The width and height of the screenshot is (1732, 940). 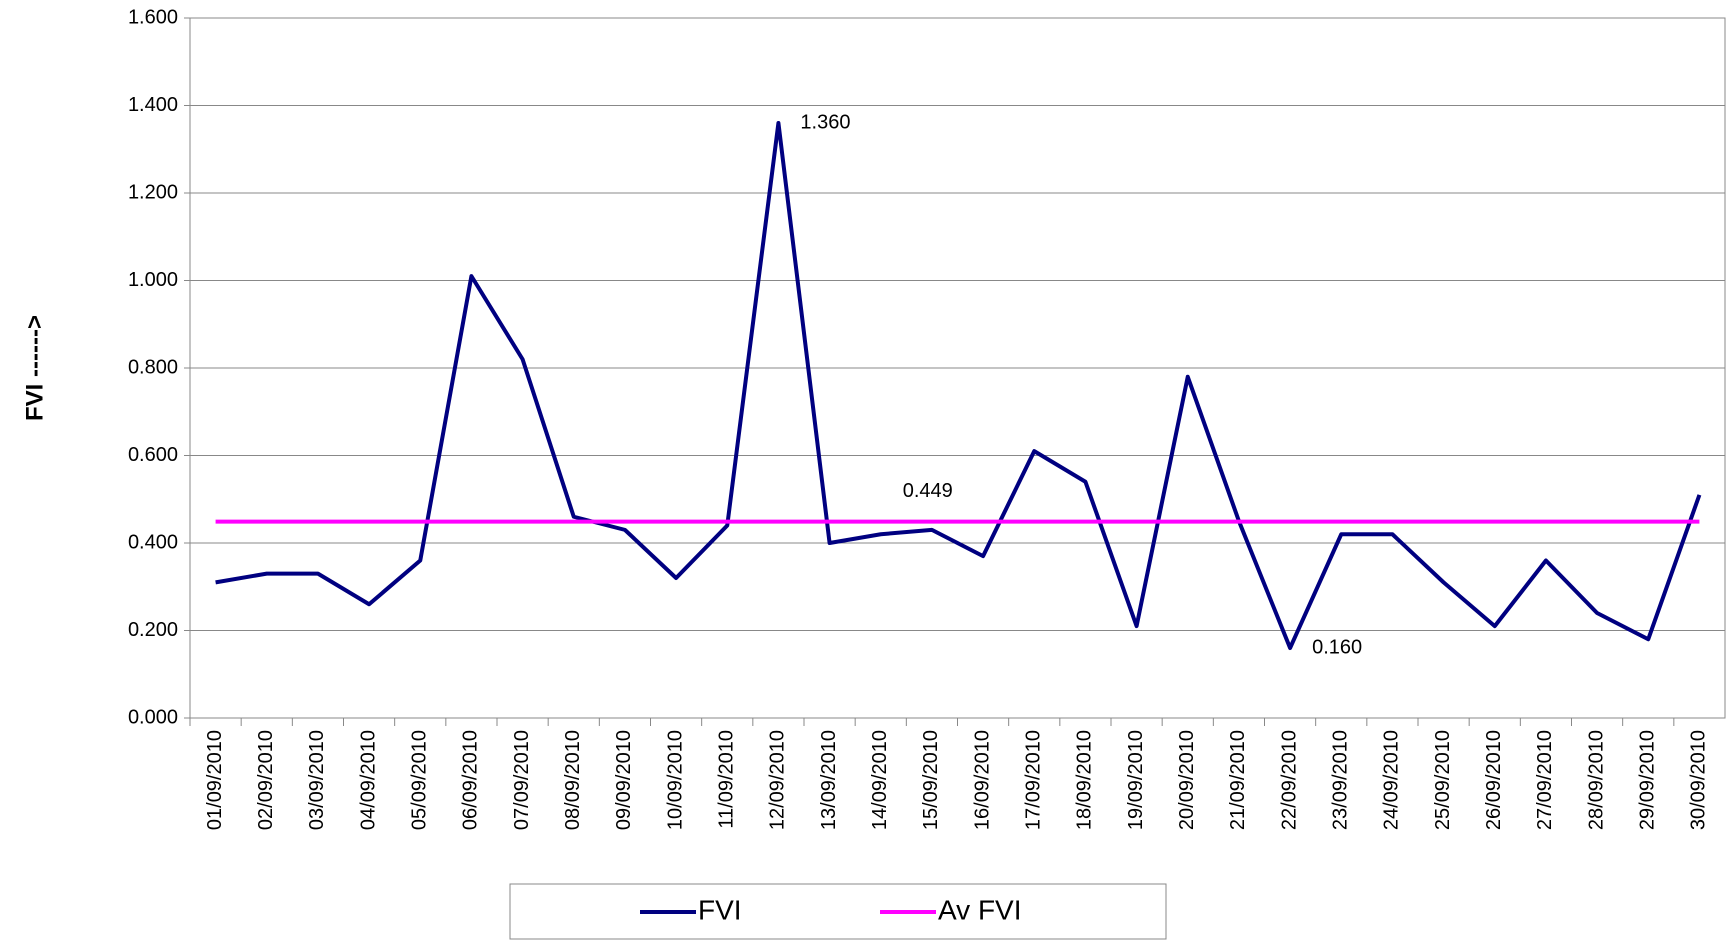 What do you see at coordinates (153, 17) in the screenshot?
I see `y-tick-label: 1.600` at bounding box center [153, 17].